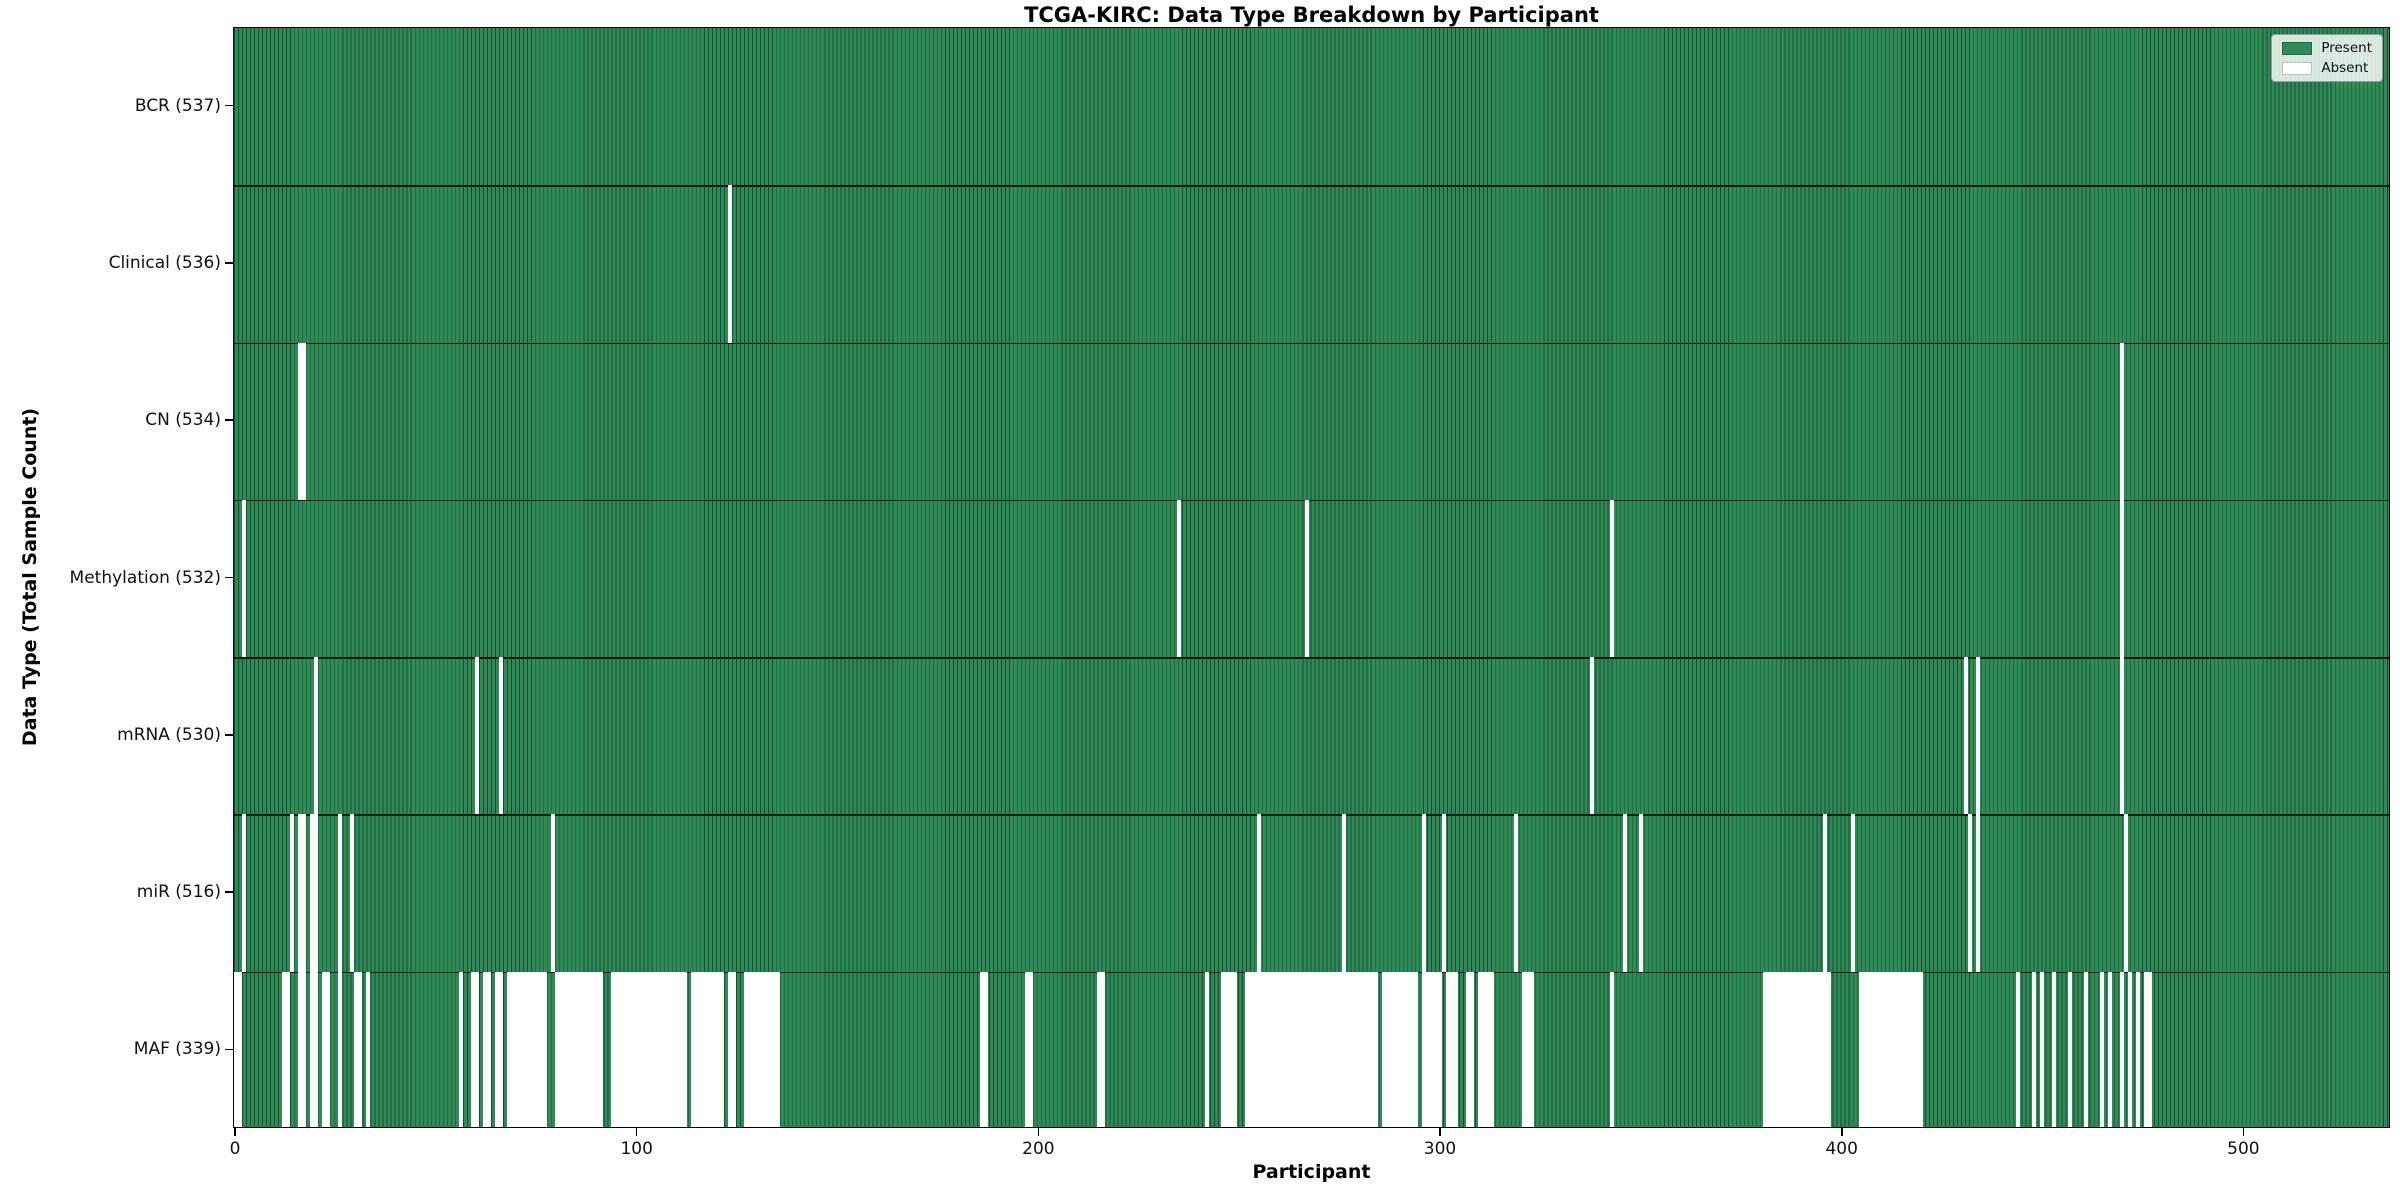  What do you see at coordinates (2346, 48) in the screenshot?
I see `legend-label-present: Present` at bounding box center [2346, 48].